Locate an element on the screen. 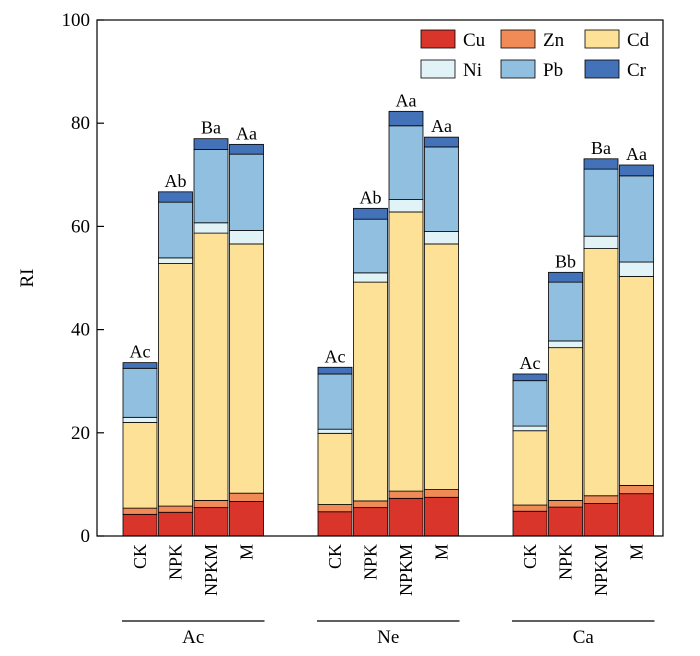  legend-swatch-ni is located at coordinates (438, 69).